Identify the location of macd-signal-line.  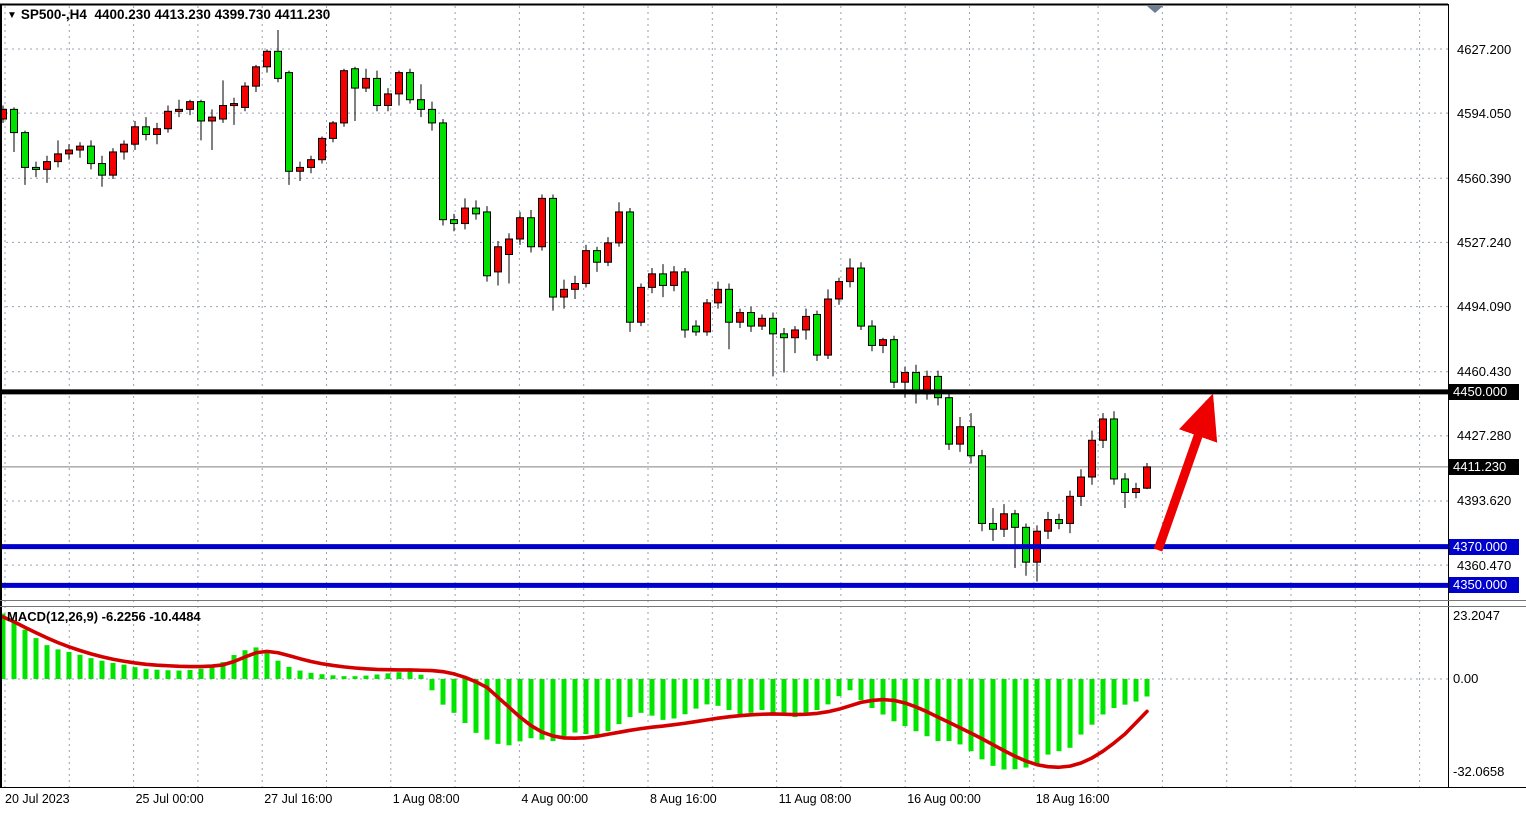
(575, 692).